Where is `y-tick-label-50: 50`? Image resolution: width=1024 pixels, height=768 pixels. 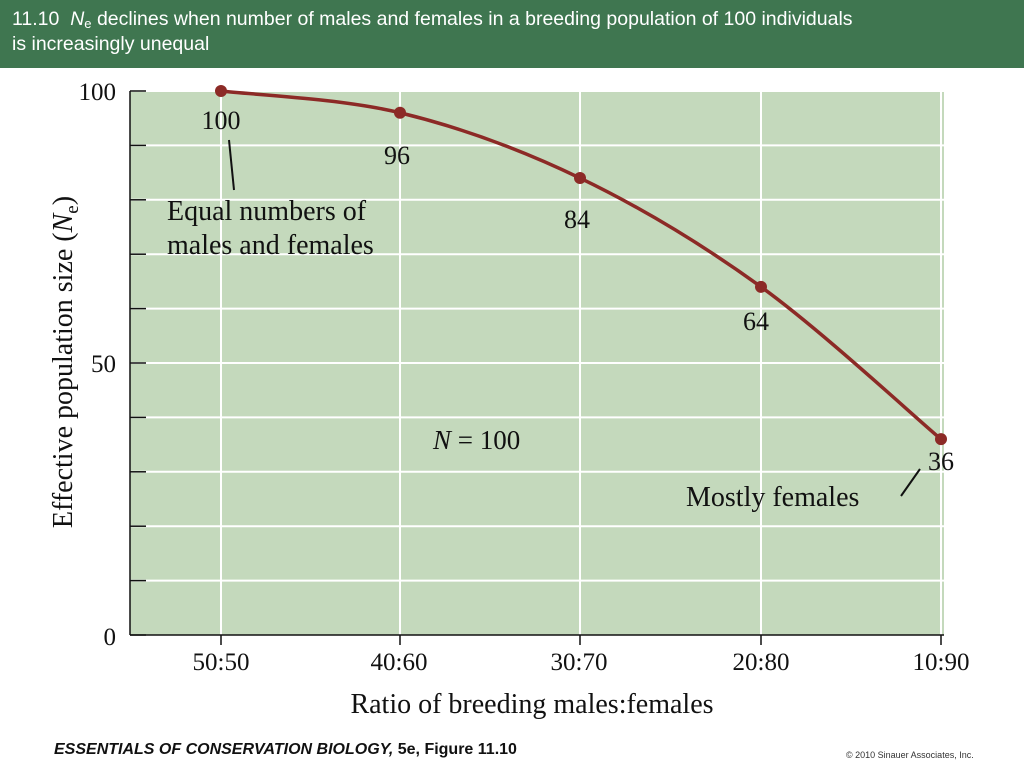
y-tick-label-50: 50 is located at coordinates (103, 364).